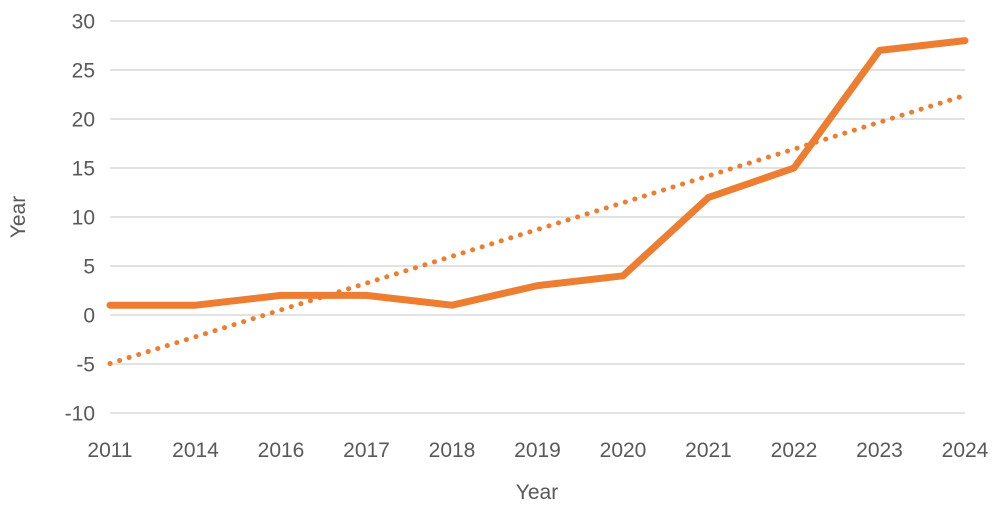  Describe the element at coordinates (281, 450) in the screenshot. I see `x-tick-label: 2016` at that location.